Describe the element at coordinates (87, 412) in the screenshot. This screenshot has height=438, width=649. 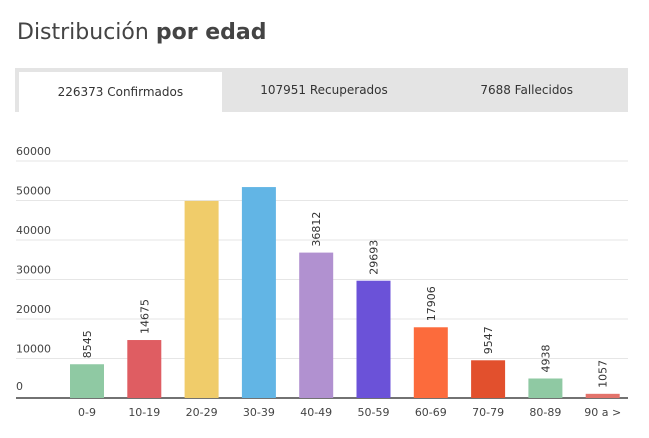
I see `x-tick-label: 0-9` at that location.